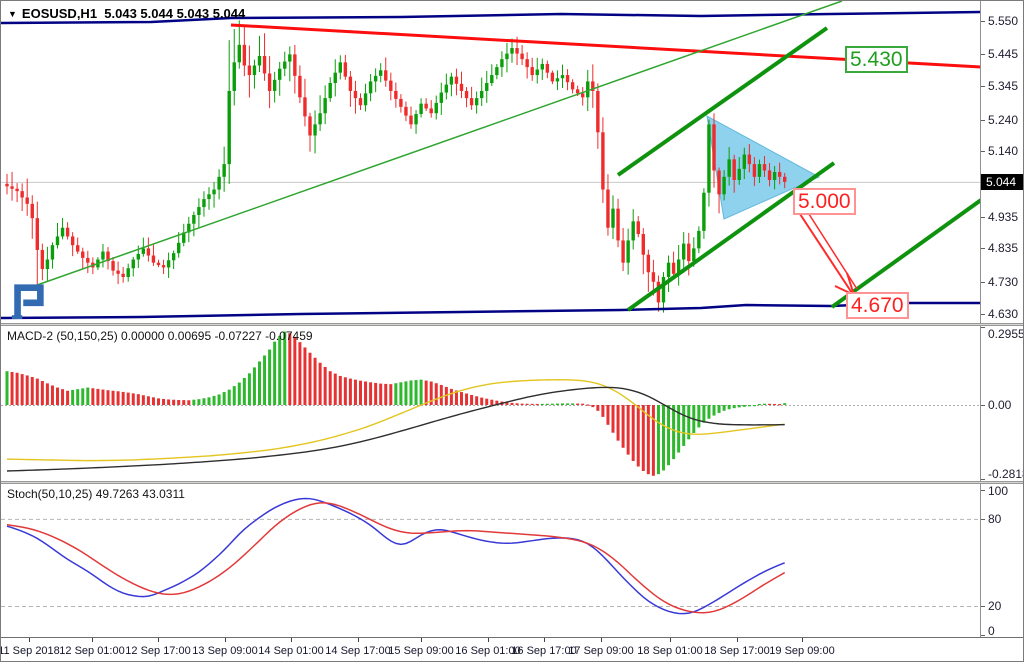  What do you see at coordinates (59, 13) in the screenshot?
I see `symbol-timeframe-label: EOSUSD,H1` at bounding box center [59, 13].